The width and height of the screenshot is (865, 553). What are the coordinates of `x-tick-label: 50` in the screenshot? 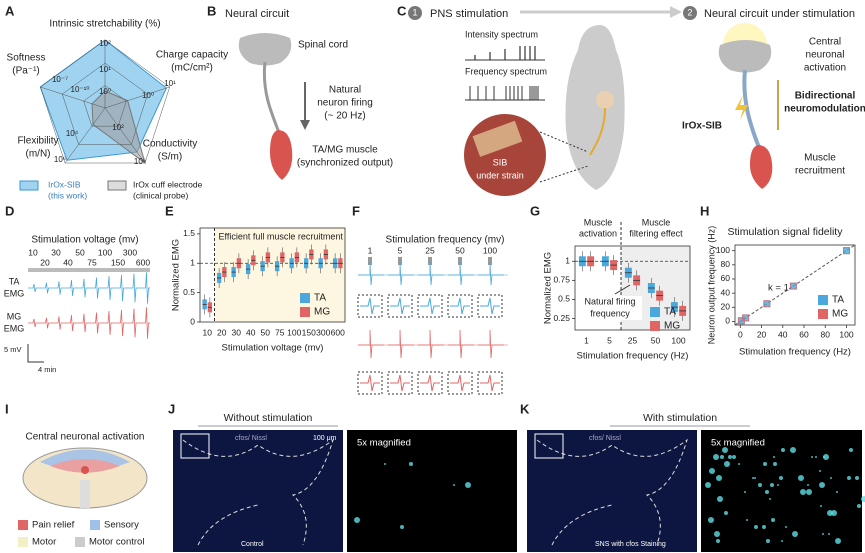 It's located at (266, 332).